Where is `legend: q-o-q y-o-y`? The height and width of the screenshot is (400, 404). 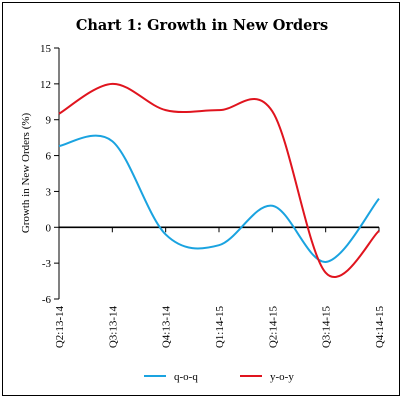
legend: q-o-q y-o-y is located at coordinates (219, 377).